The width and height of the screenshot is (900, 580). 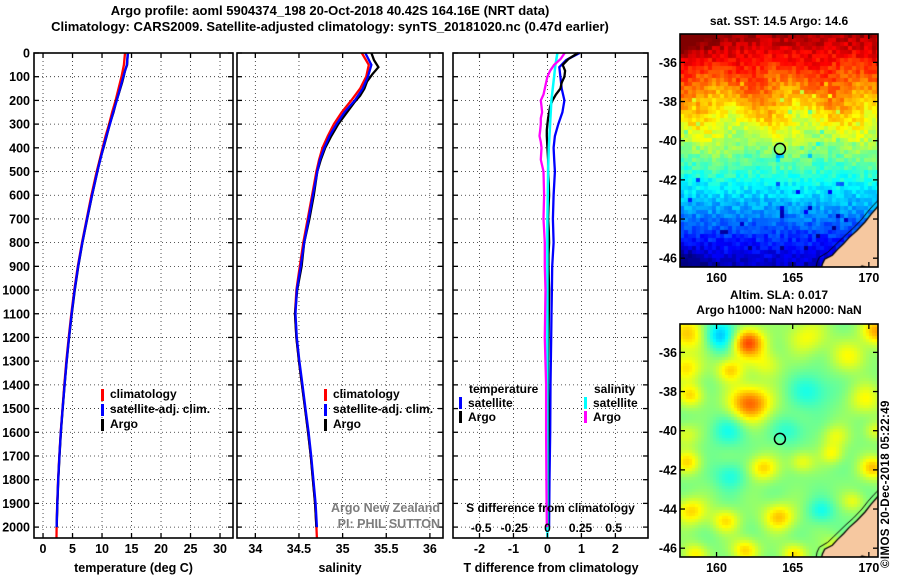 I want to click on profile-line-argo, so click(x=92, y=290).